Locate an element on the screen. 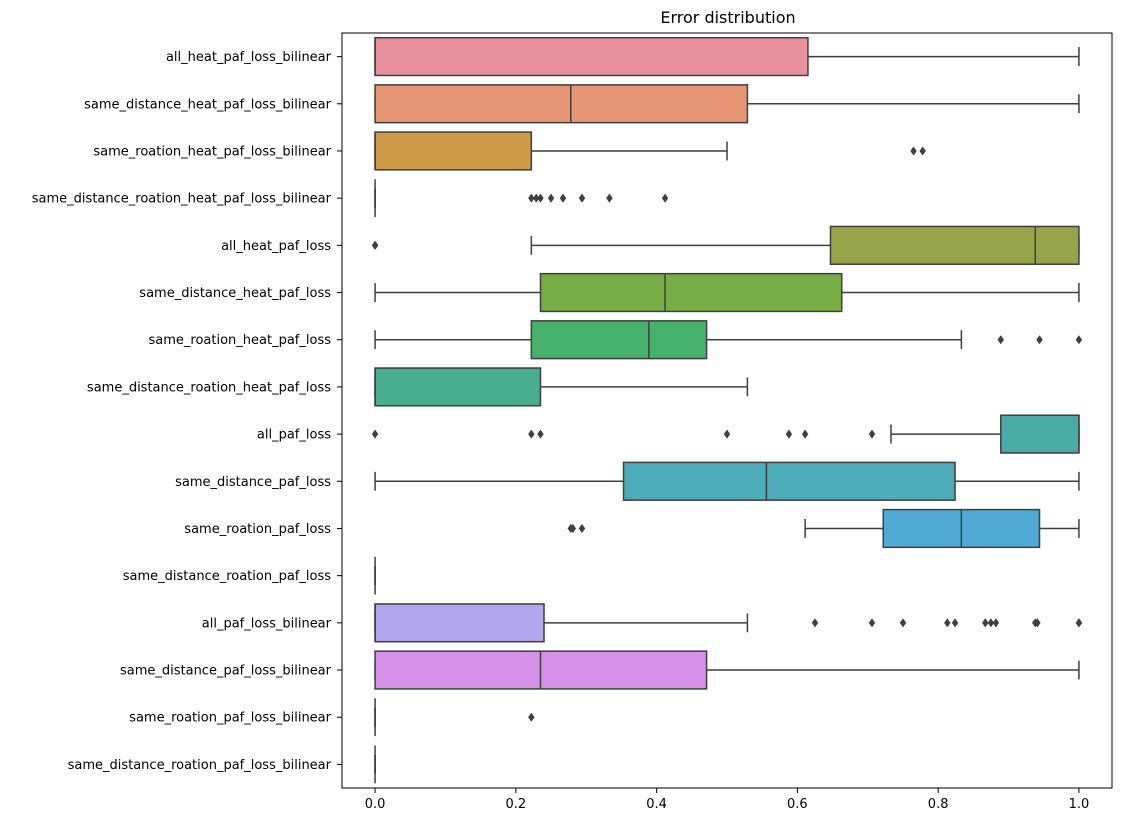  category-label: same_distance_heat_paf_loss_bilinear is located at coordinates (207, 104).